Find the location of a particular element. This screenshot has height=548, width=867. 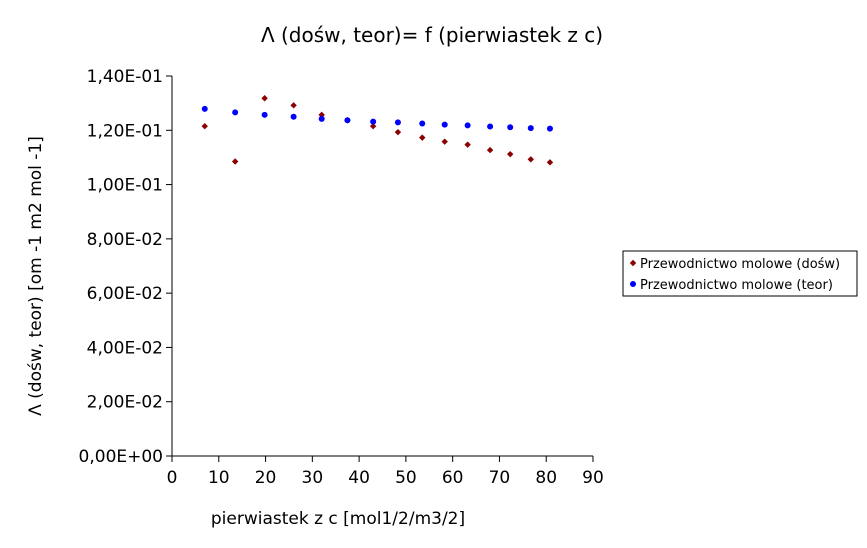

y-tick-label: 8,00E-02 is located at coordinates (125, 240).